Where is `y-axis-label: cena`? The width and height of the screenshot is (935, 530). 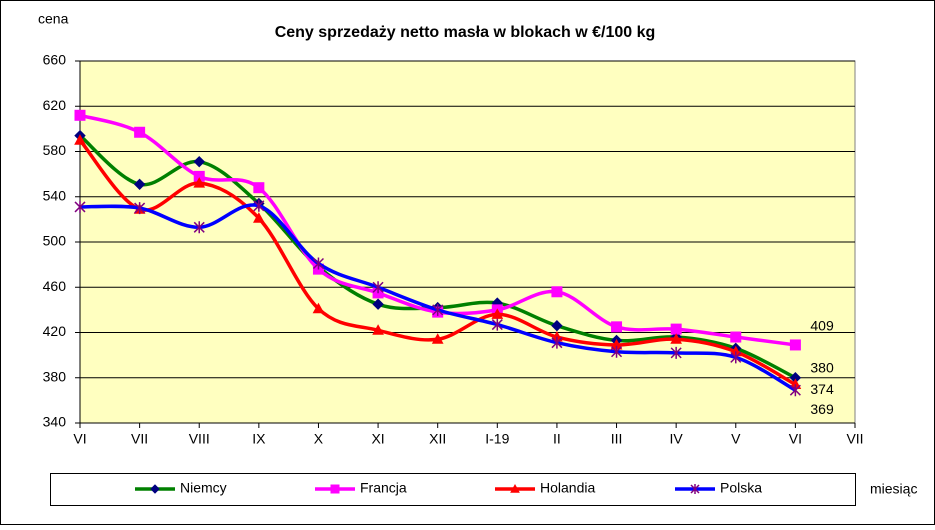 y-axis-label: cena is located at coordinates (53, 19).